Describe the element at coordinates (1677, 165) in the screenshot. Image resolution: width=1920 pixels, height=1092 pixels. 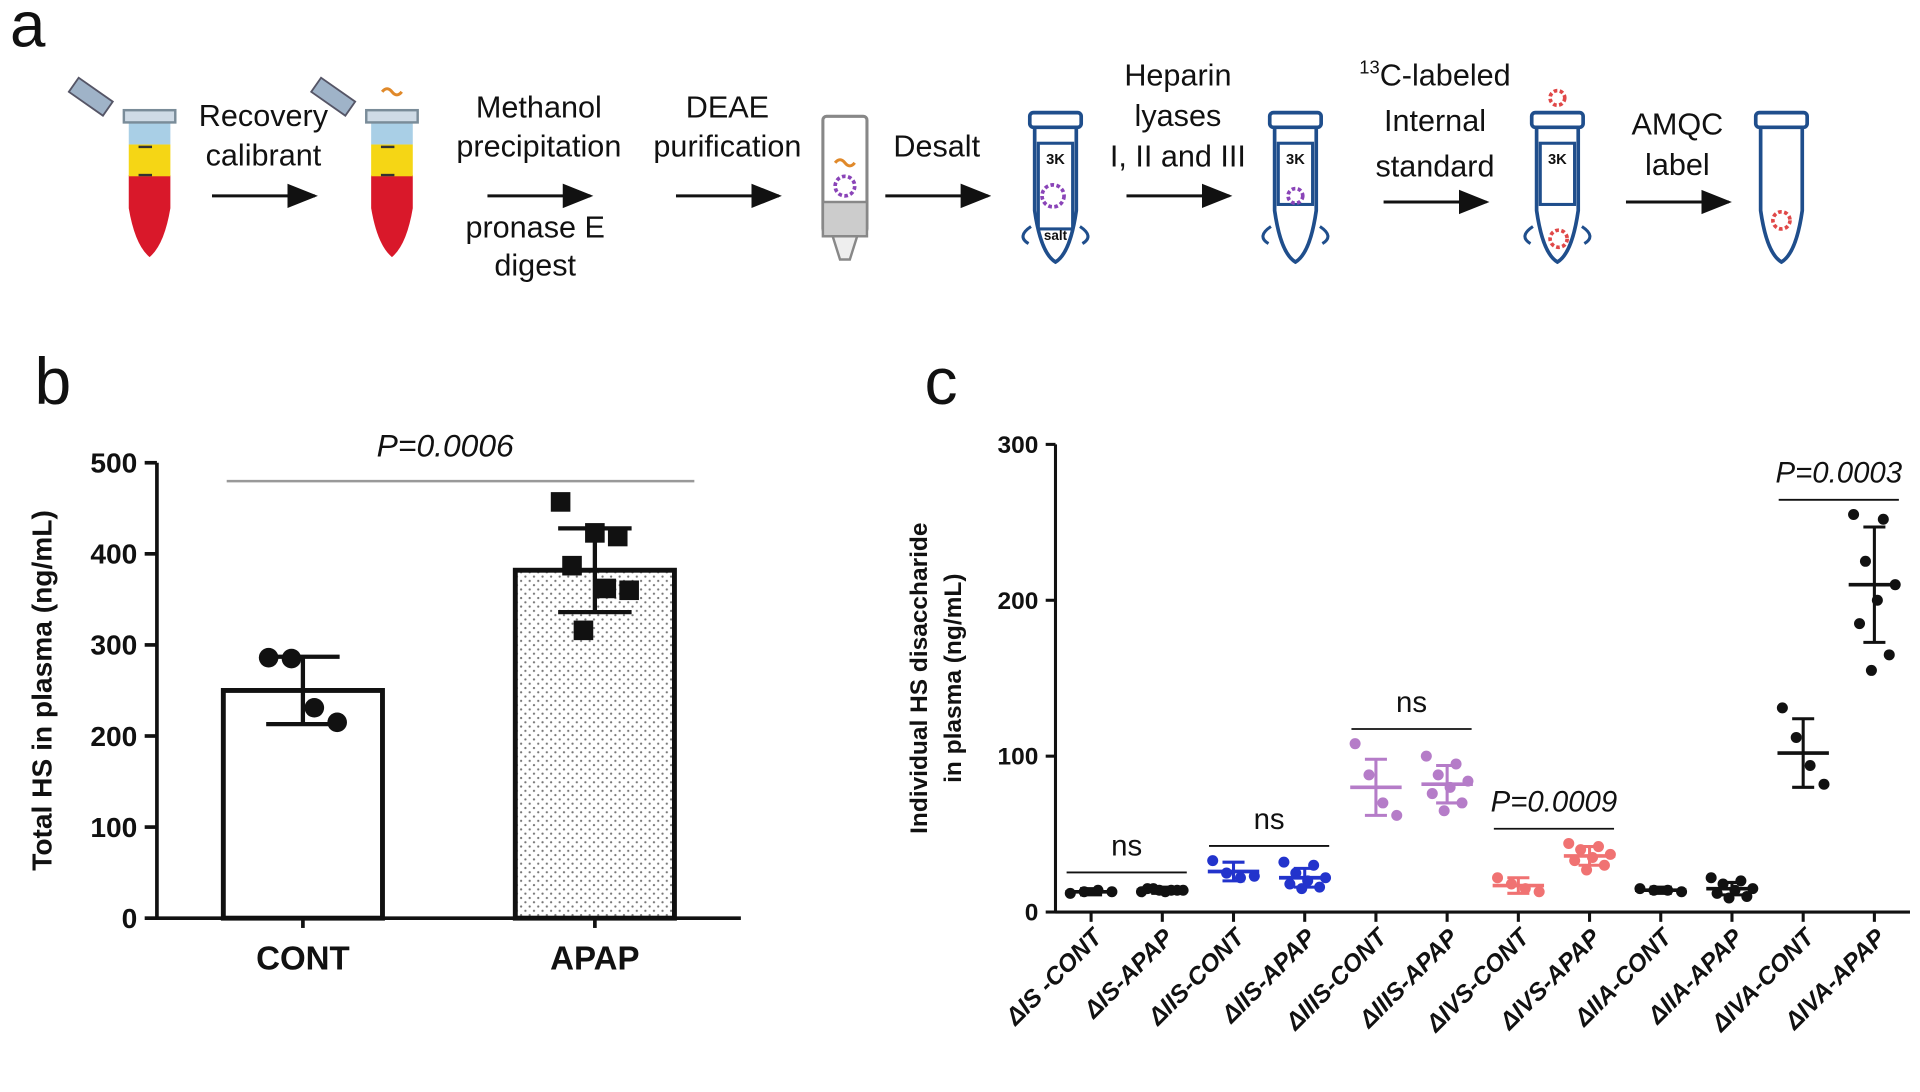
I see `step-label: label` at that location.